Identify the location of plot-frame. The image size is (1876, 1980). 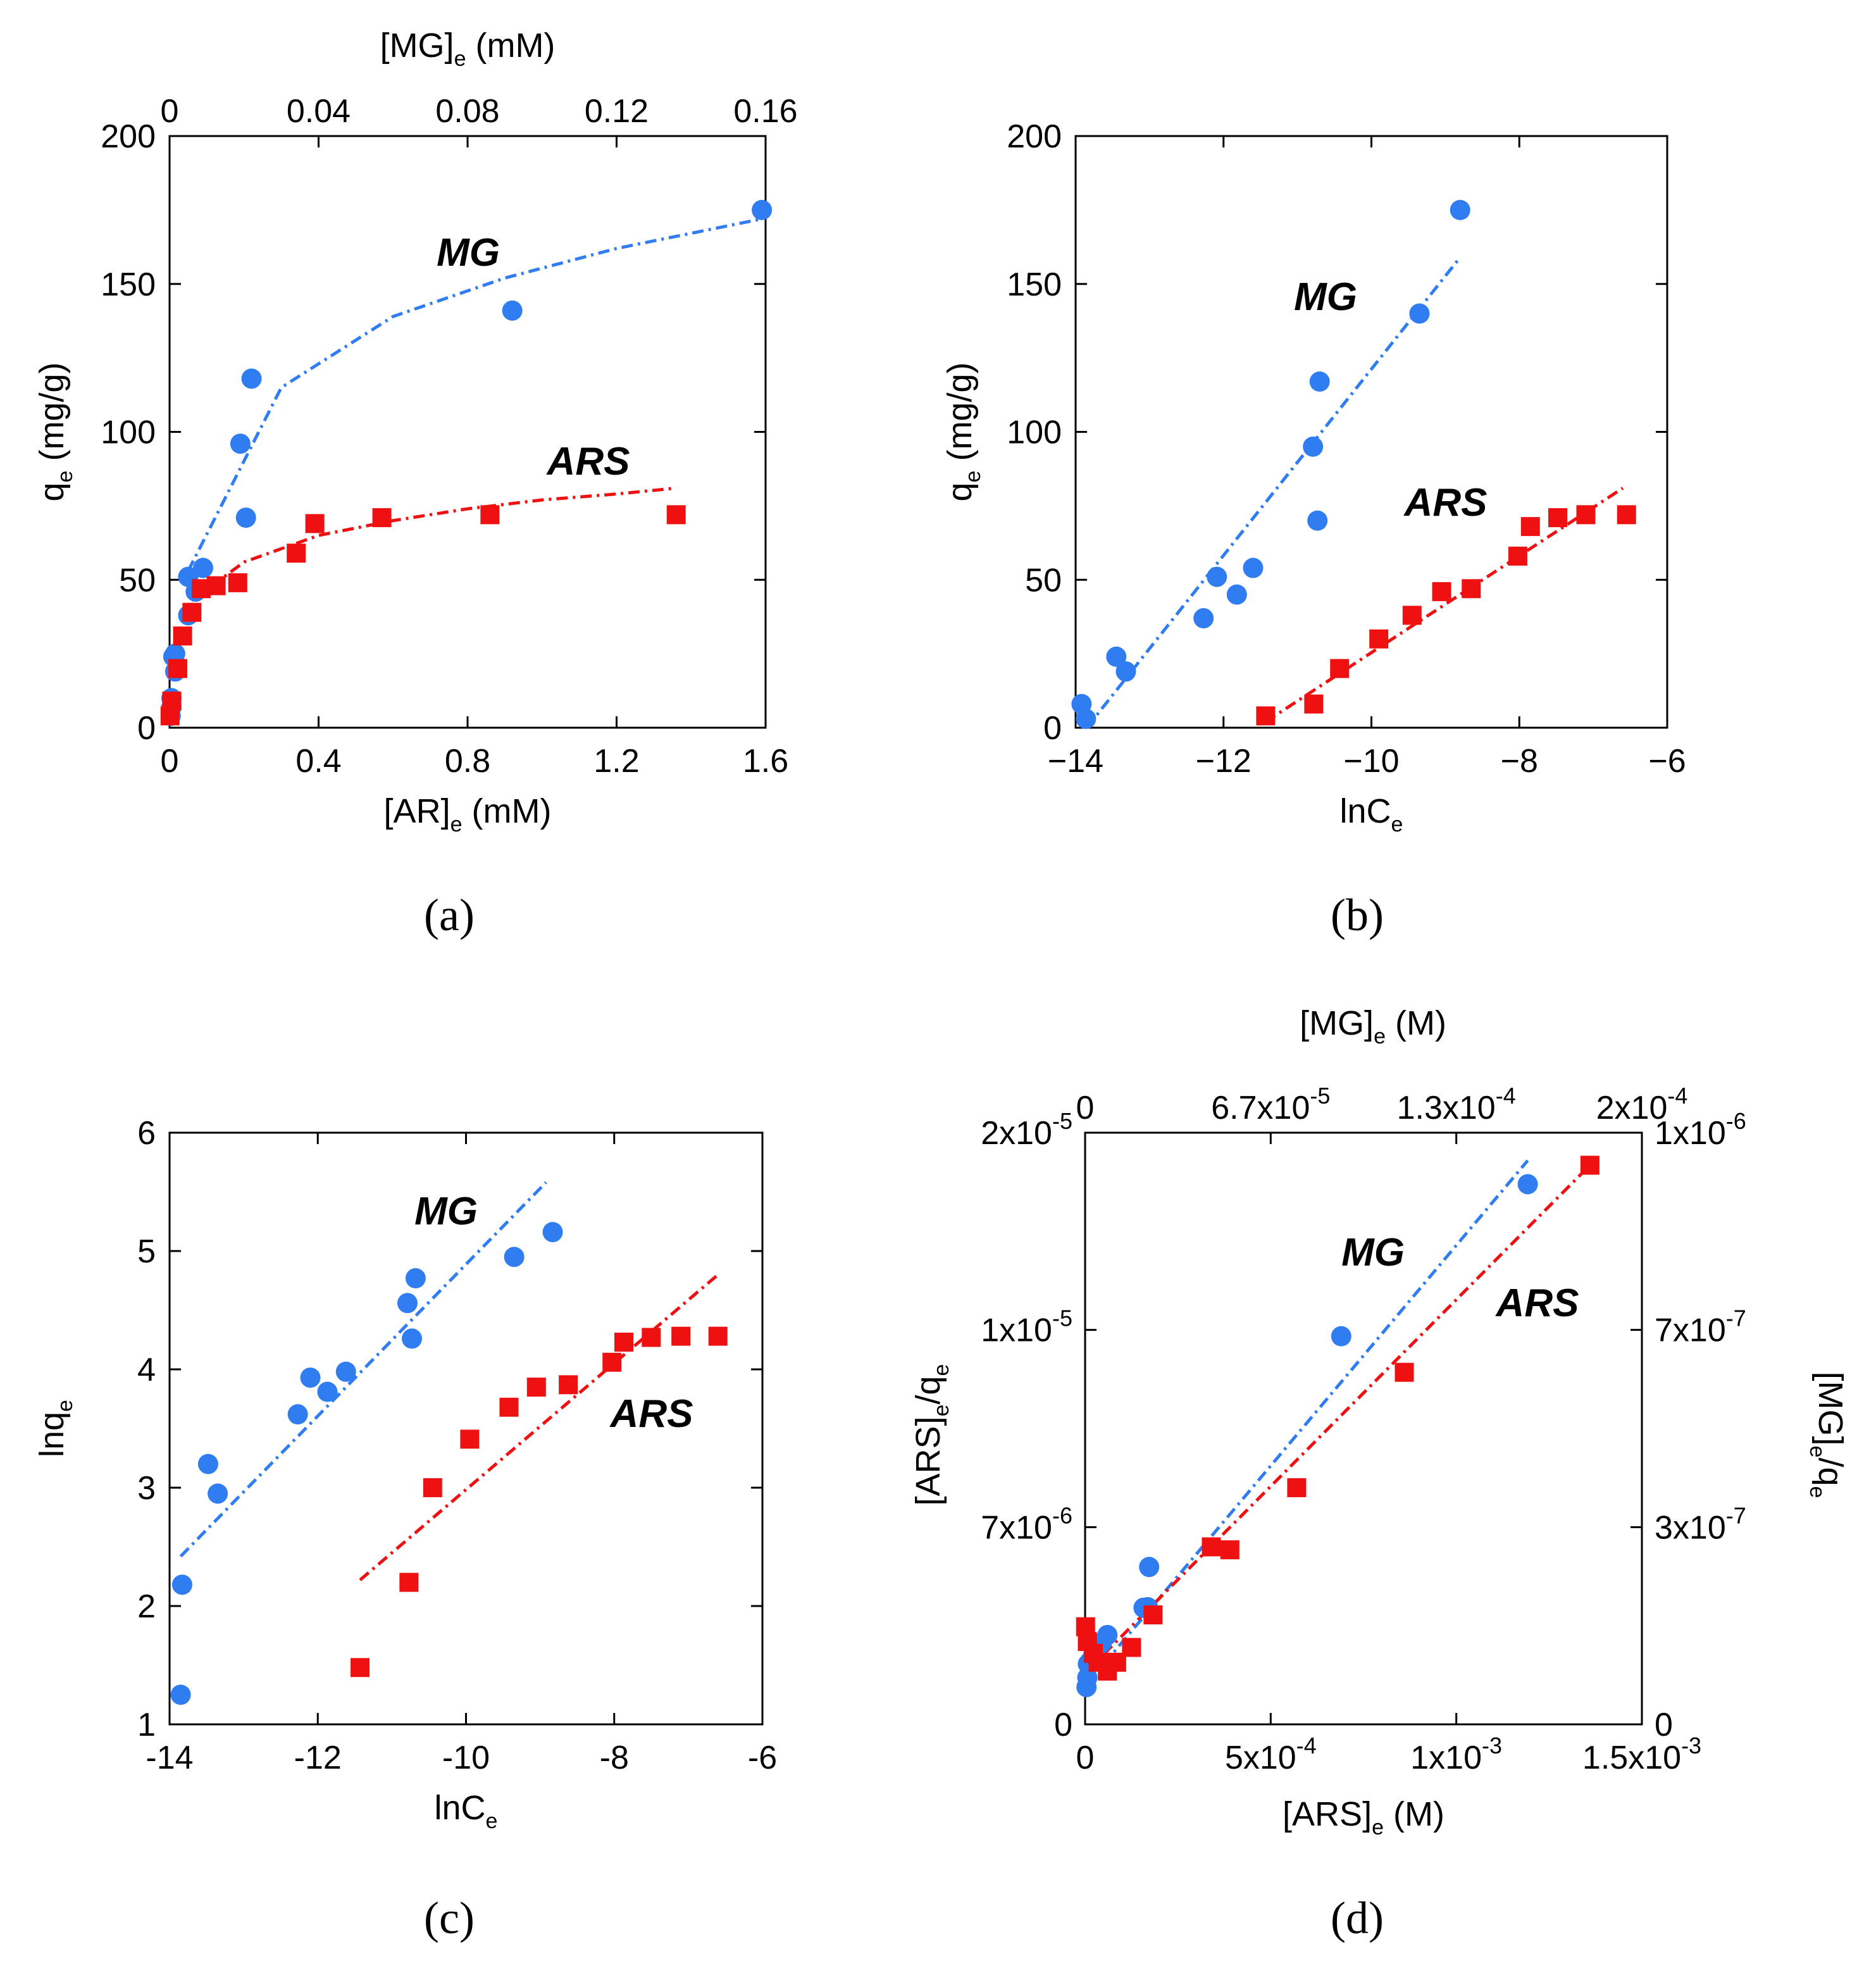
(1364, 1428).